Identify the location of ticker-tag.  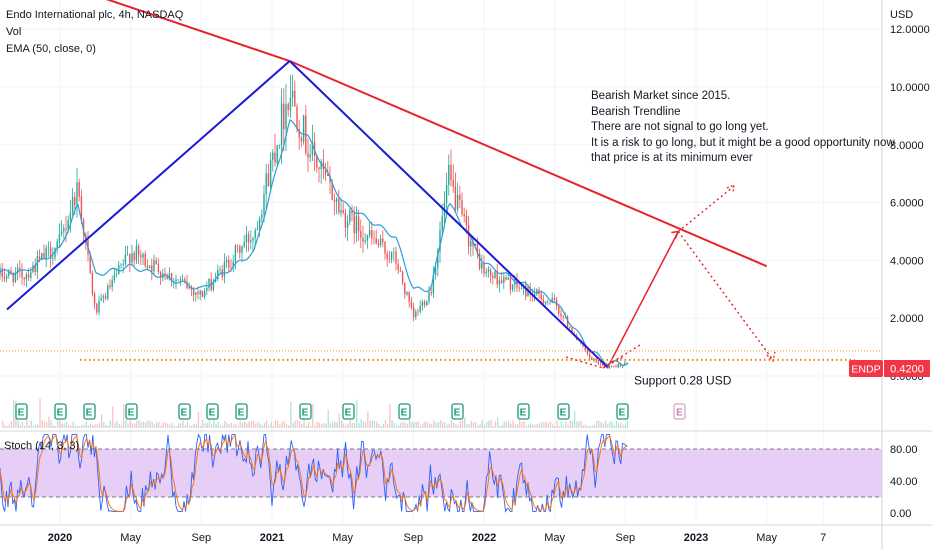
(866, 368).